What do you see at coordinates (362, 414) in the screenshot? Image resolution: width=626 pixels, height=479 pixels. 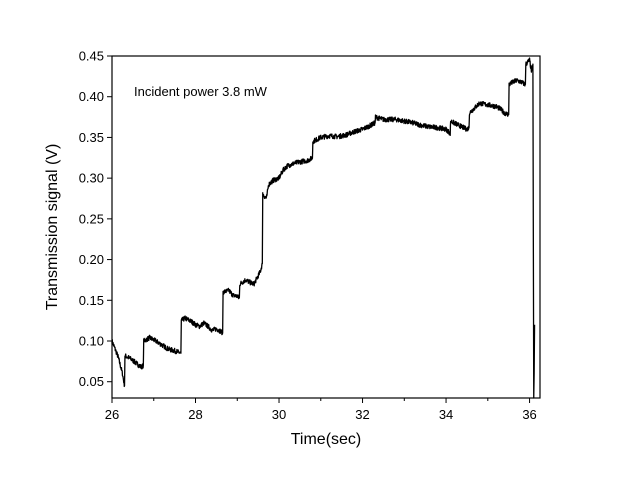 I see `x-tick-label: 32` at bounding box center [362, 414].